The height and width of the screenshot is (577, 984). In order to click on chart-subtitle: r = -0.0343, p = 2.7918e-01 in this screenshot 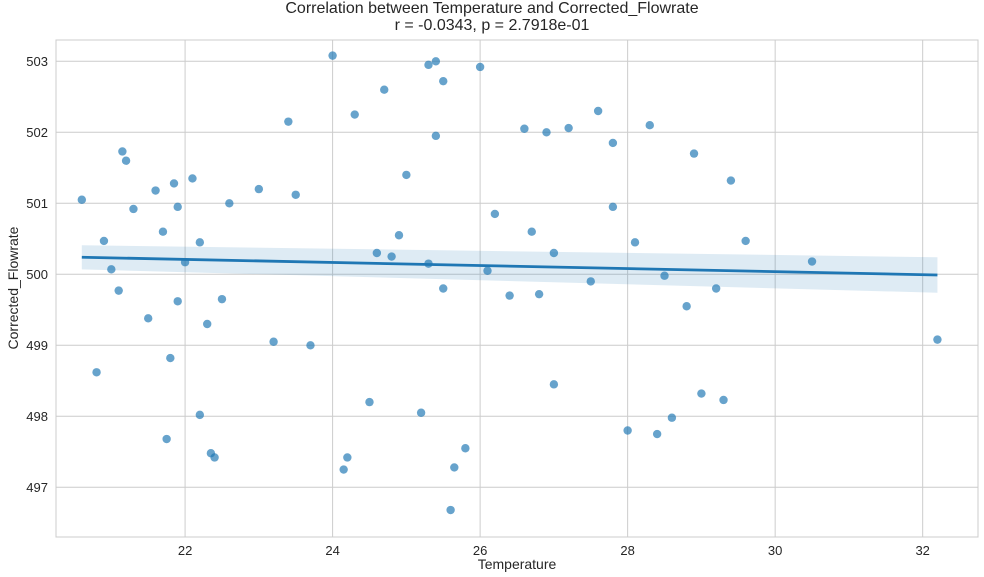, I will do `click(492, 25)`.